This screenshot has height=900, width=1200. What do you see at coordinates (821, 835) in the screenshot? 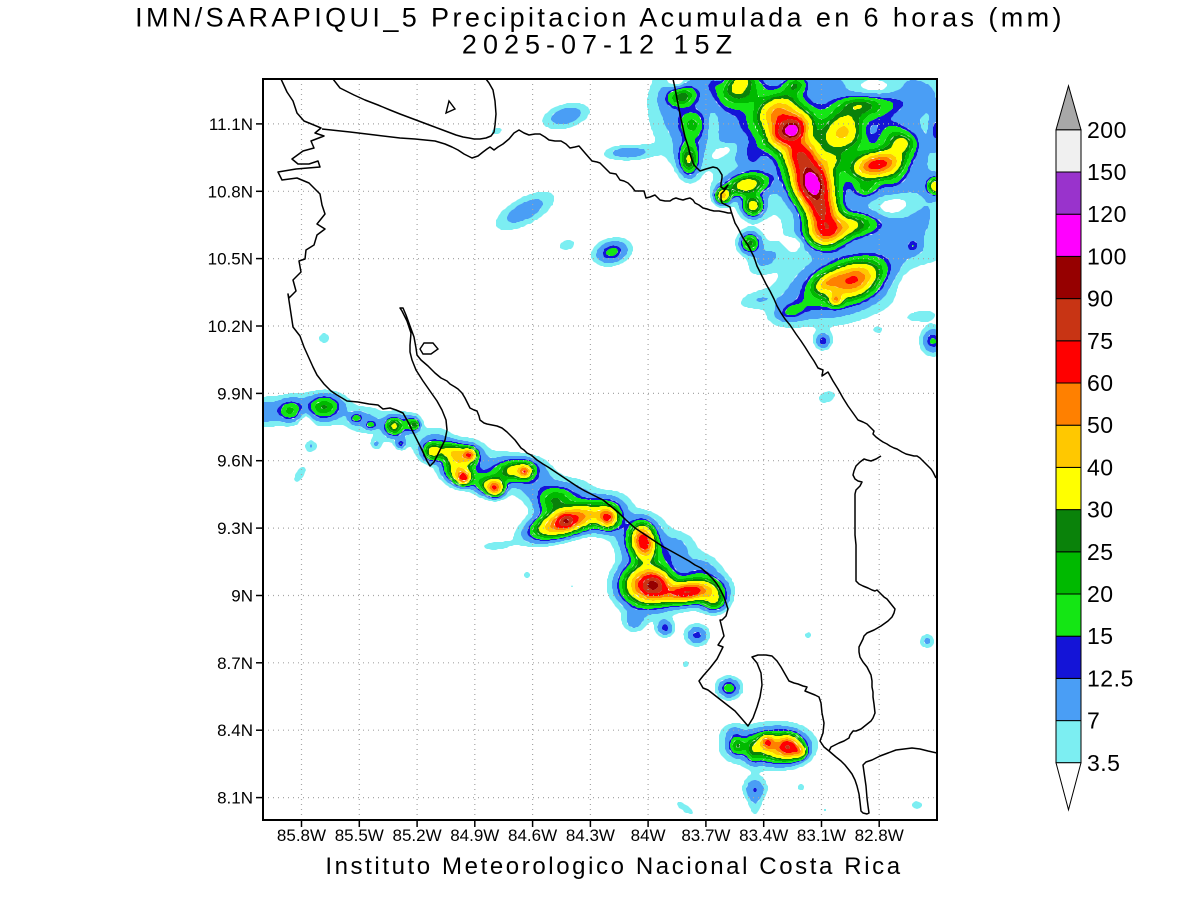
I see `svg-text: 83.1W` at bounding box center [821, 835].